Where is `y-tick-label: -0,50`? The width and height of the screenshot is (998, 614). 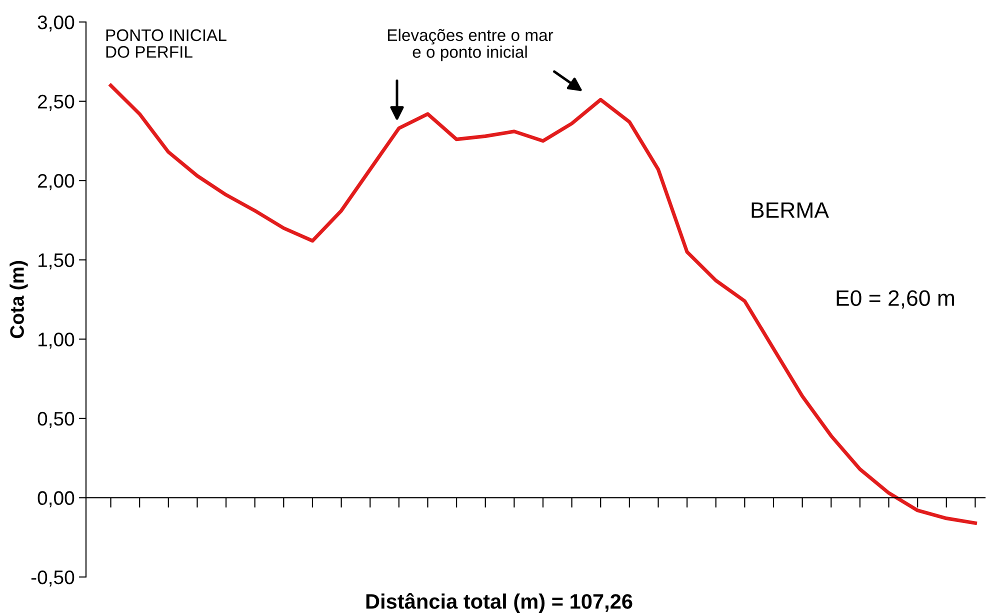 y-tick-label: -0,50 is located at coordinates (52, 578).